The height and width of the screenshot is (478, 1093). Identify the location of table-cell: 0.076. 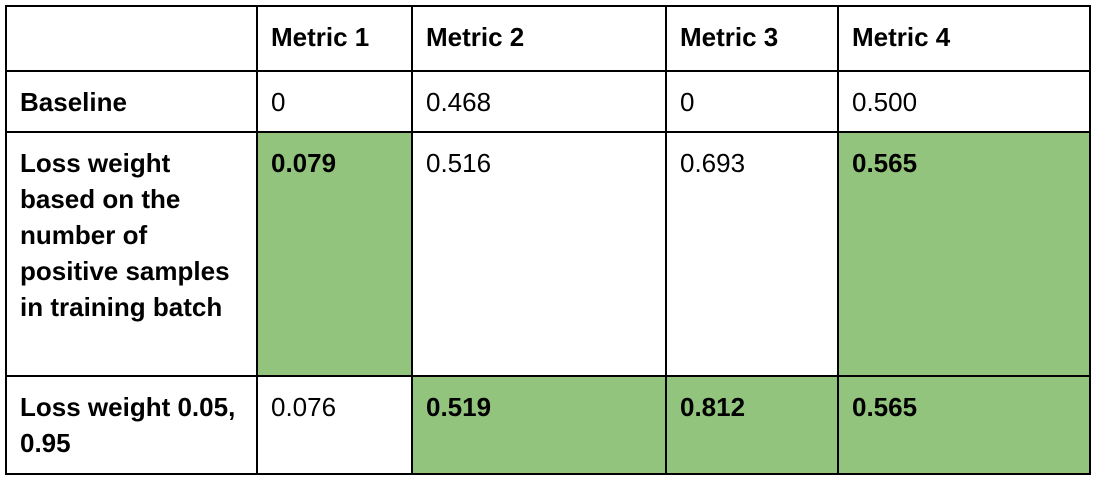
(334, 425).